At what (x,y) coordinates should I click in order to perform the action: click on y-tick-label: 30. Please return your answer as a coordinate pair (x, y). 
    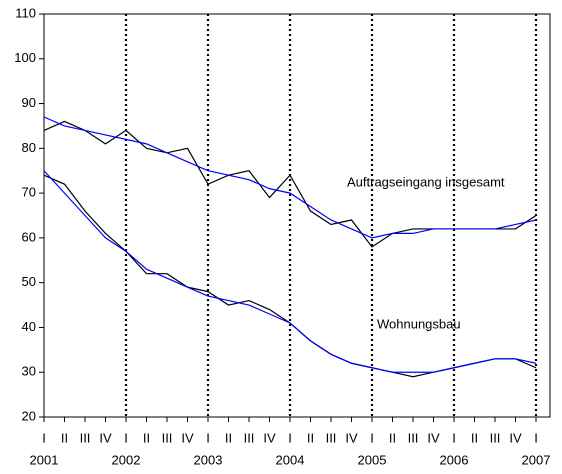
    Looking at the image, I should click on (29, 371).